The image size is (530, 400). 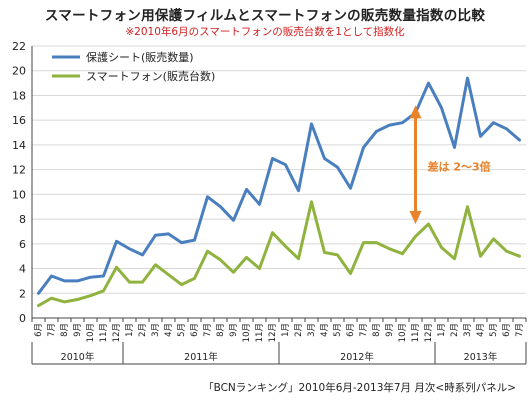 I want to click on y-tick-label: 12, so click(x=19, y=170).